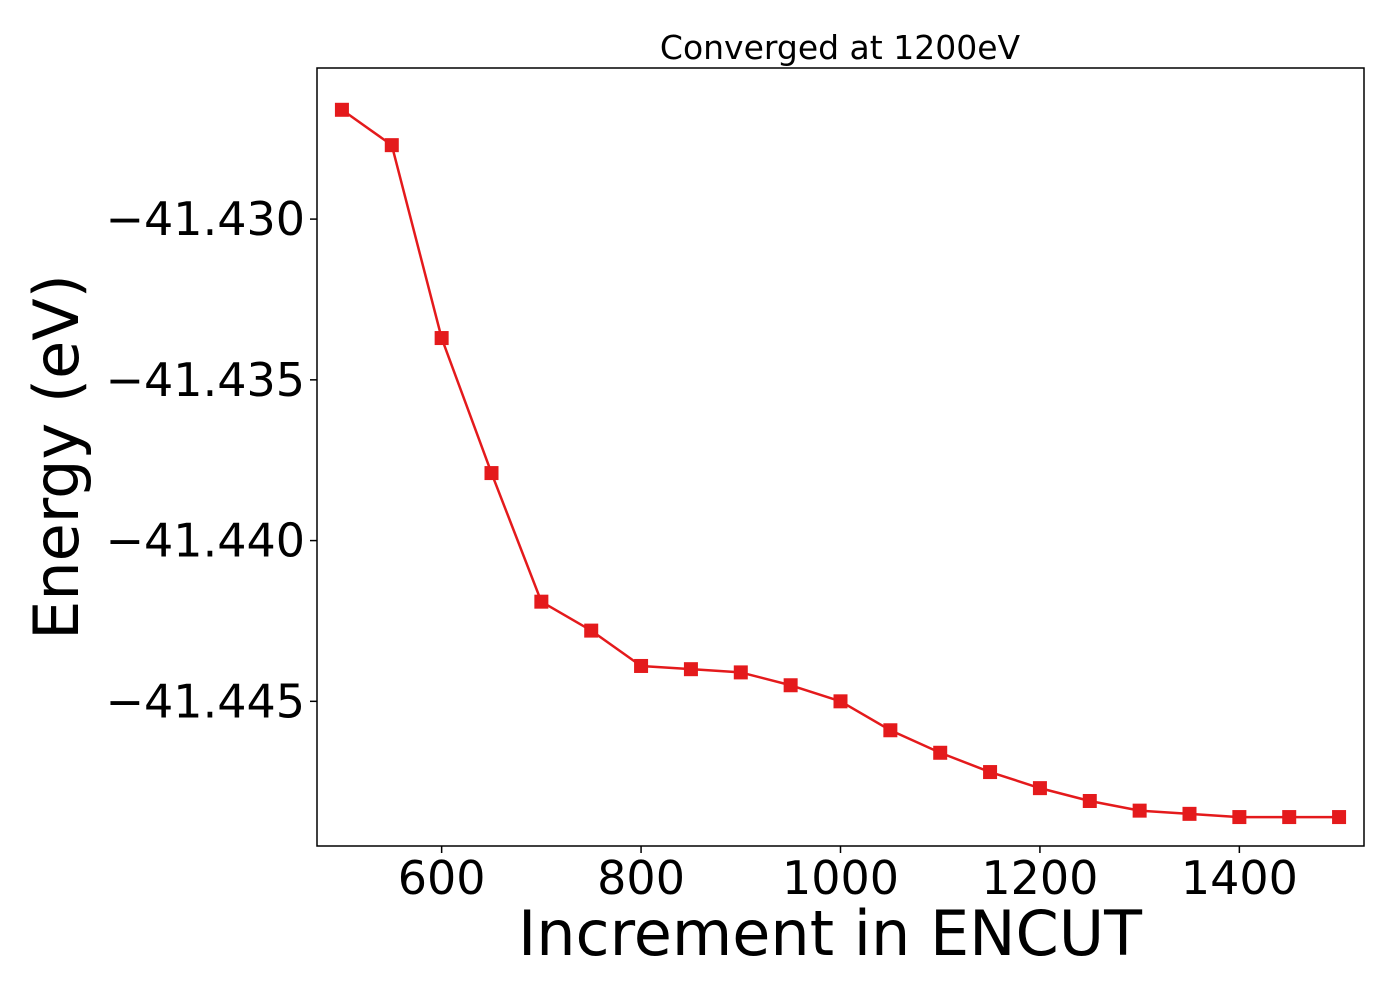 The width and height of the screenshot is (1400, 1000). I want to click on y-tick-label: −41.445, so click(206, 701).